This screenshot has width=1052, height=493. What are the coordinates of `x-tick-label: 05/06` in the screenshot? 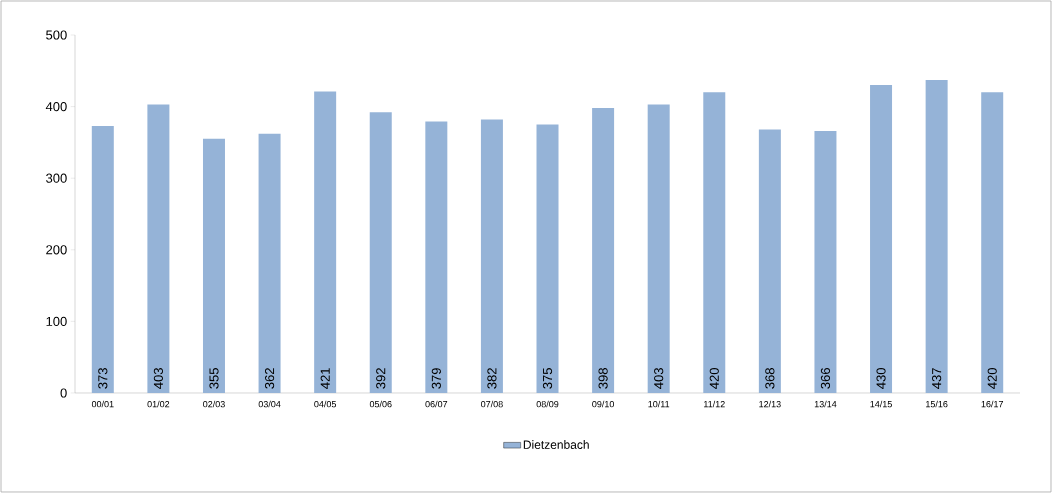 It's located at (380, 404).